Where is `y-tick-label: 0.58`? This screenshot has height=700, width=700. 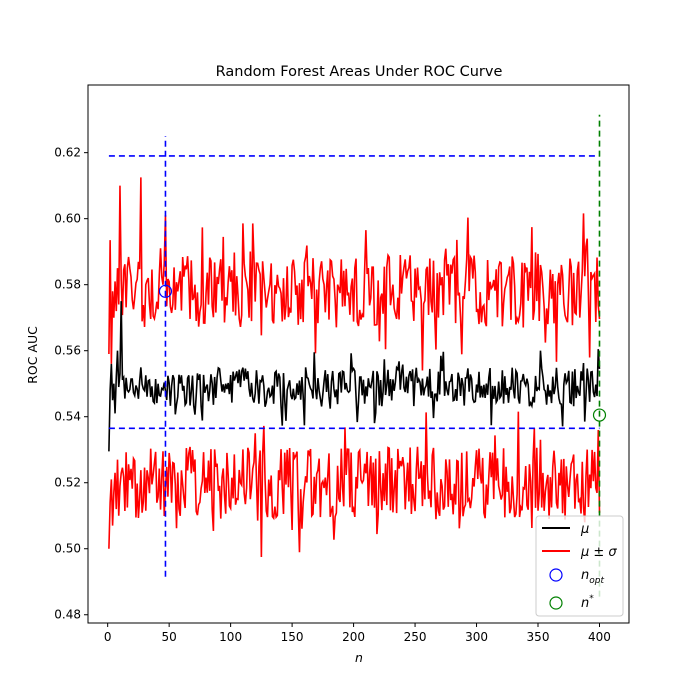 y-tick-label: 0.58 is located at coordinates (67, 285).